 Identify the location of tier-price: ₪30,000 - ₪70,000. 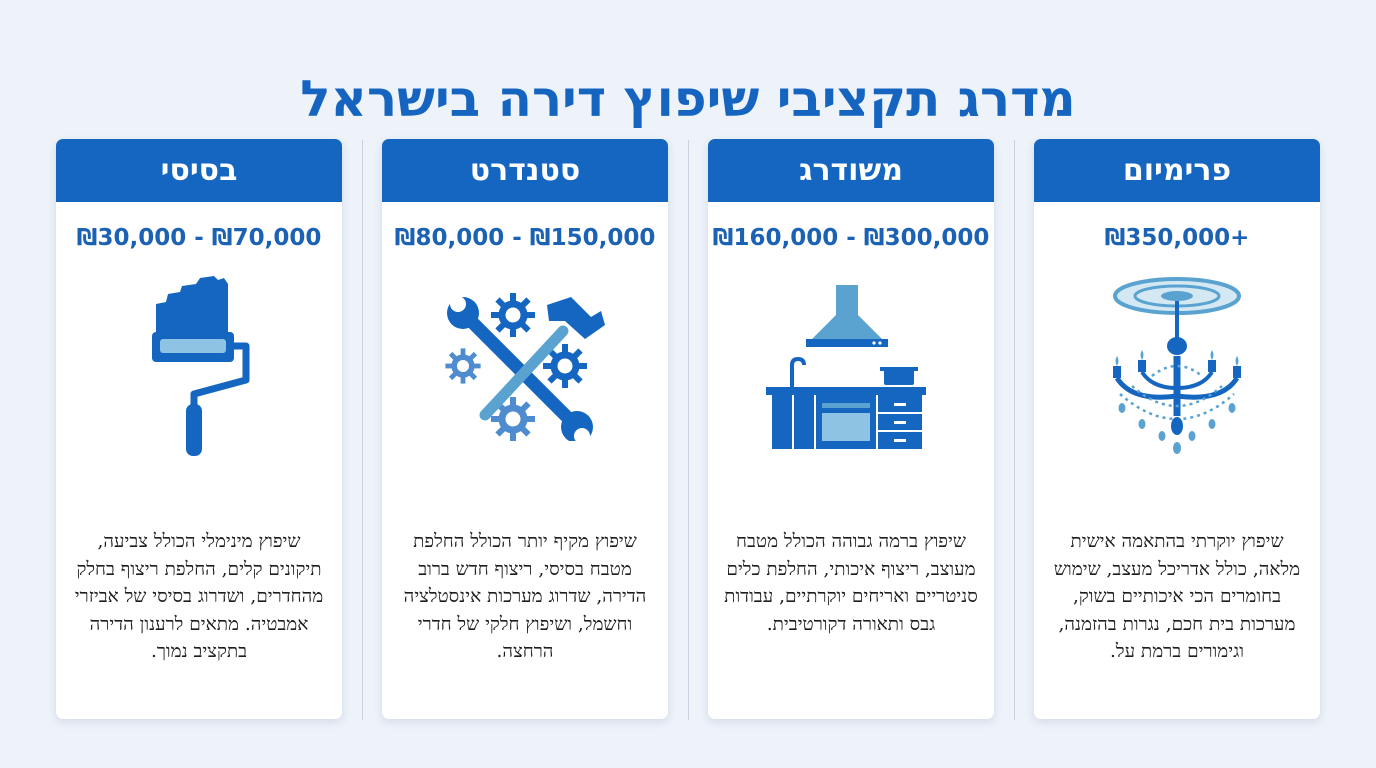
(199, 238).